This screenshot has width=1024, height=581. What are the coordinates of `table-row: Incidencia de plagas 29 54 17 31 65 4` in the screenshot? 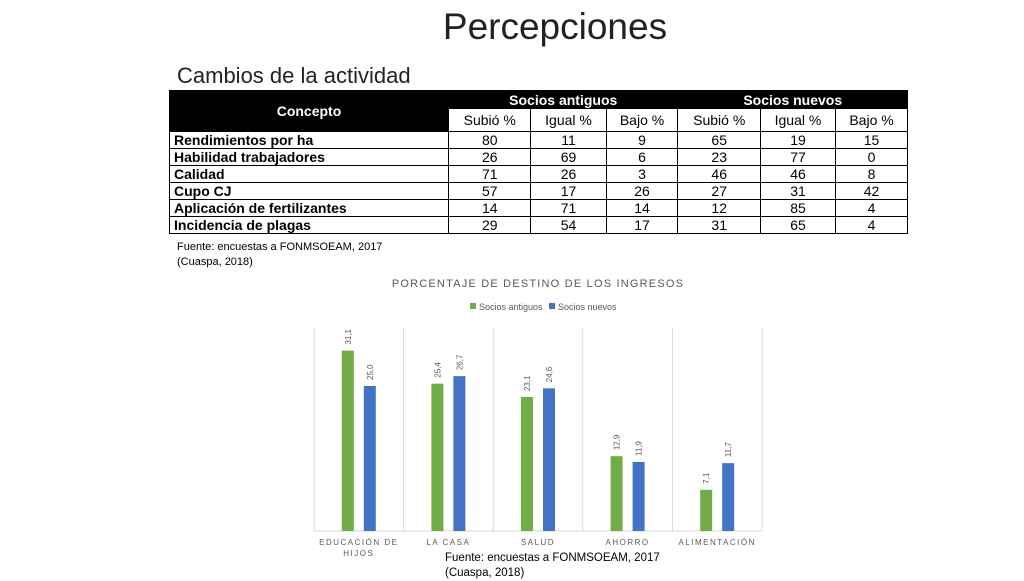 It's located at (538, 225).